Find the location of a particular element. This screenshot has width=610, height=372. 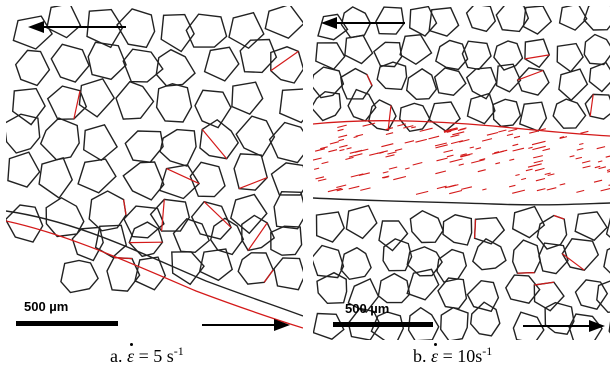

shear-zone-top-b is located at coordinates (461, 128).